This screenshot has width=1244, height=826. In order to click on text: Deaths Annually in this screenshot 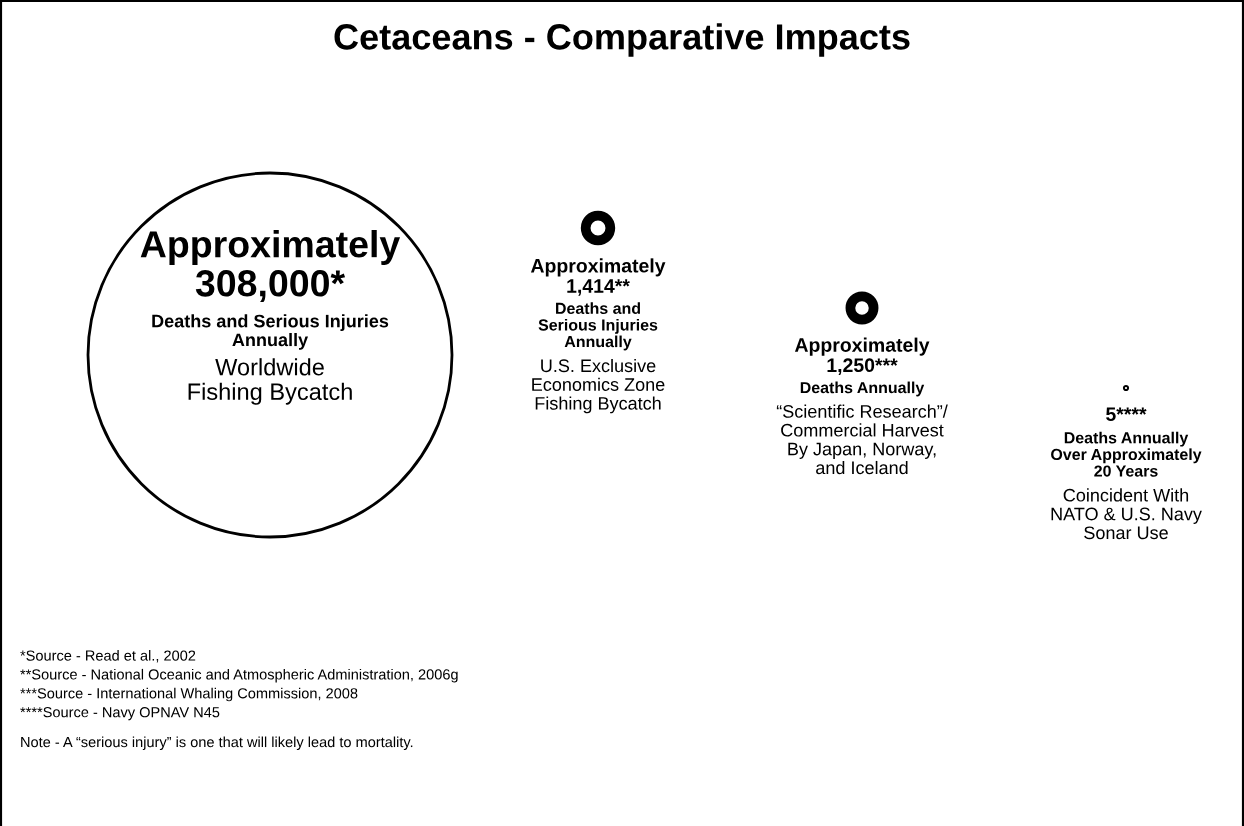, I will do `click(862, 389)`.